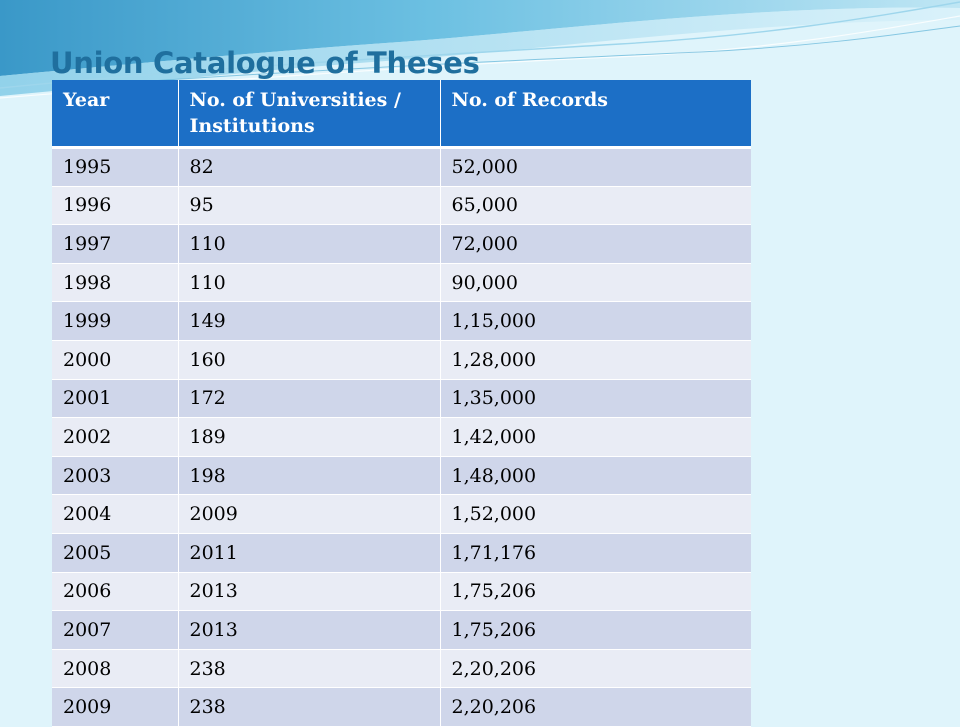 This screenshot has height=727, width=960. What do you see at coordinates (265, 63) in the screenshot?
I see `slide-title: Union Catalogue of Theses` at bounding box center [265, 63].